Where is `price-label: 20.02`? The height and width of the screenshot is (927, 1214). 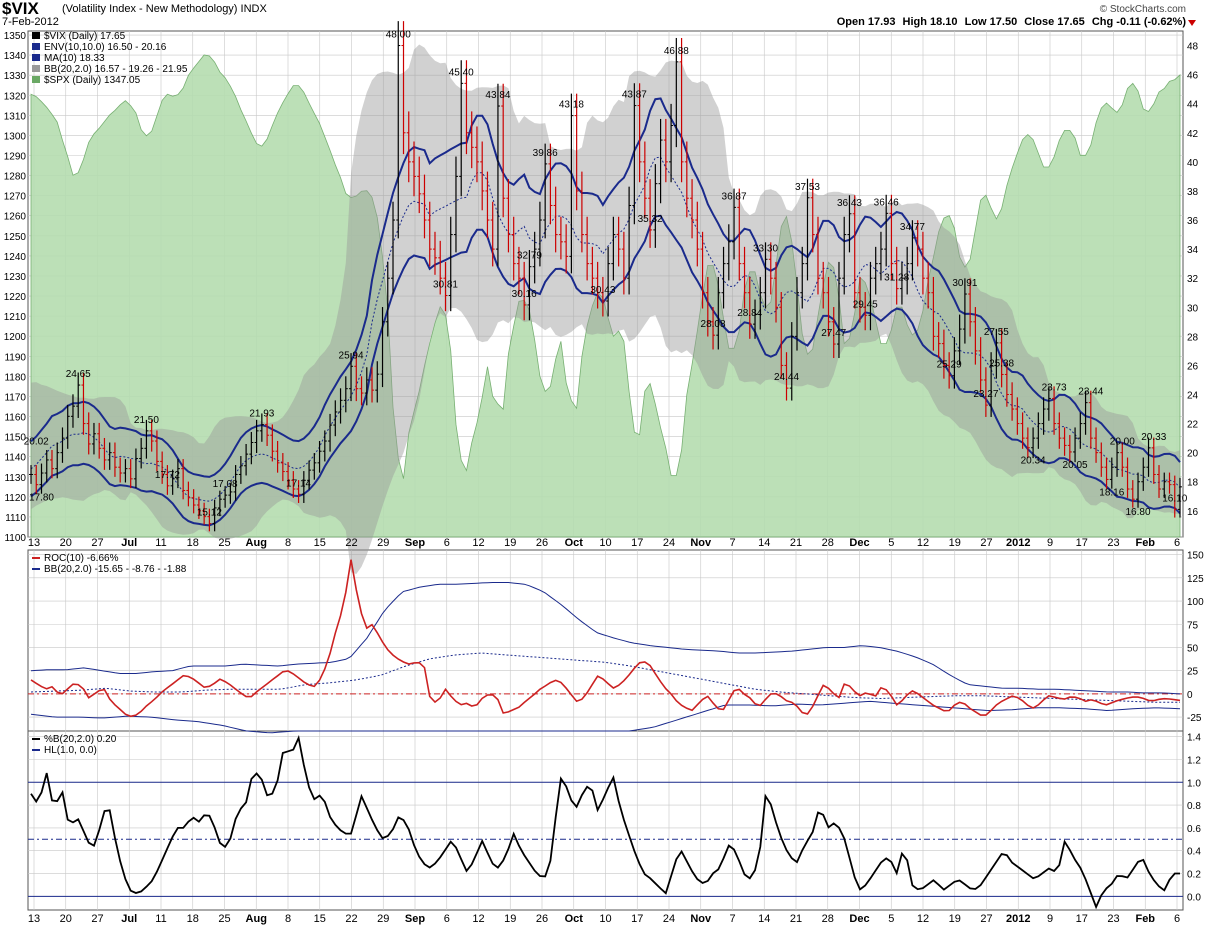
price-label: 20.02 is located at coordinates (36, 441).